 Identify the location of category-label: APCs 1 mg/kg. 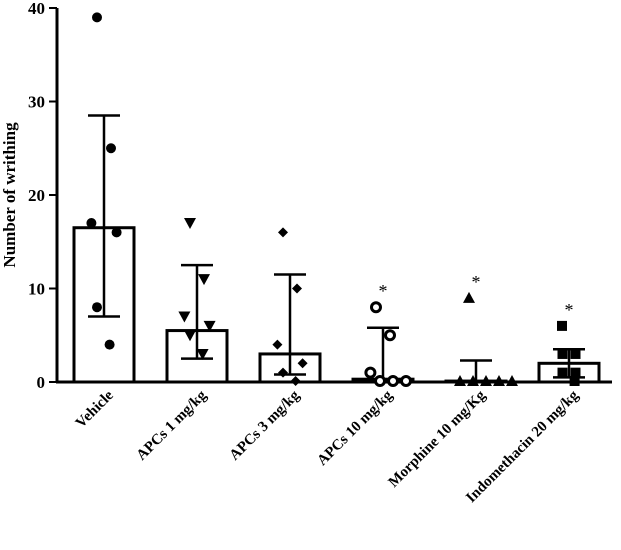
(172, 425).